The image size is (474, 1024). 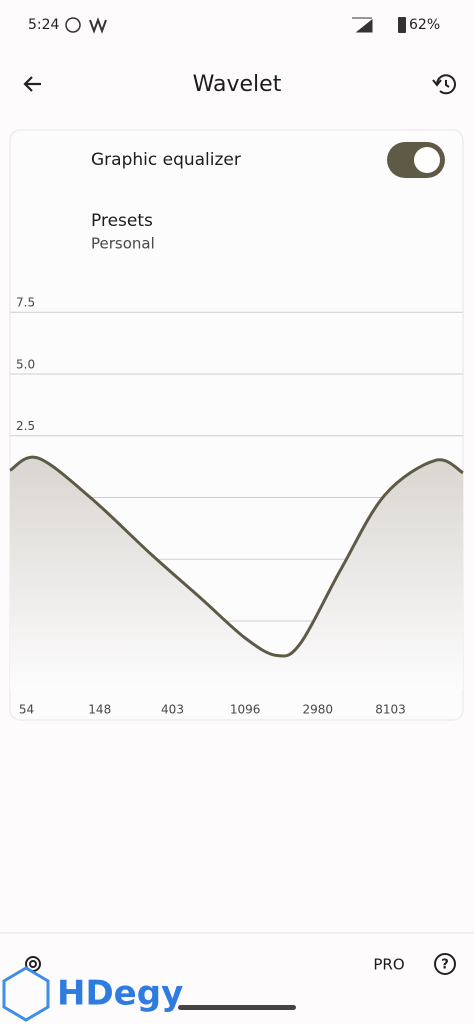 I want to click on help-button, so click(x=445, y=964).